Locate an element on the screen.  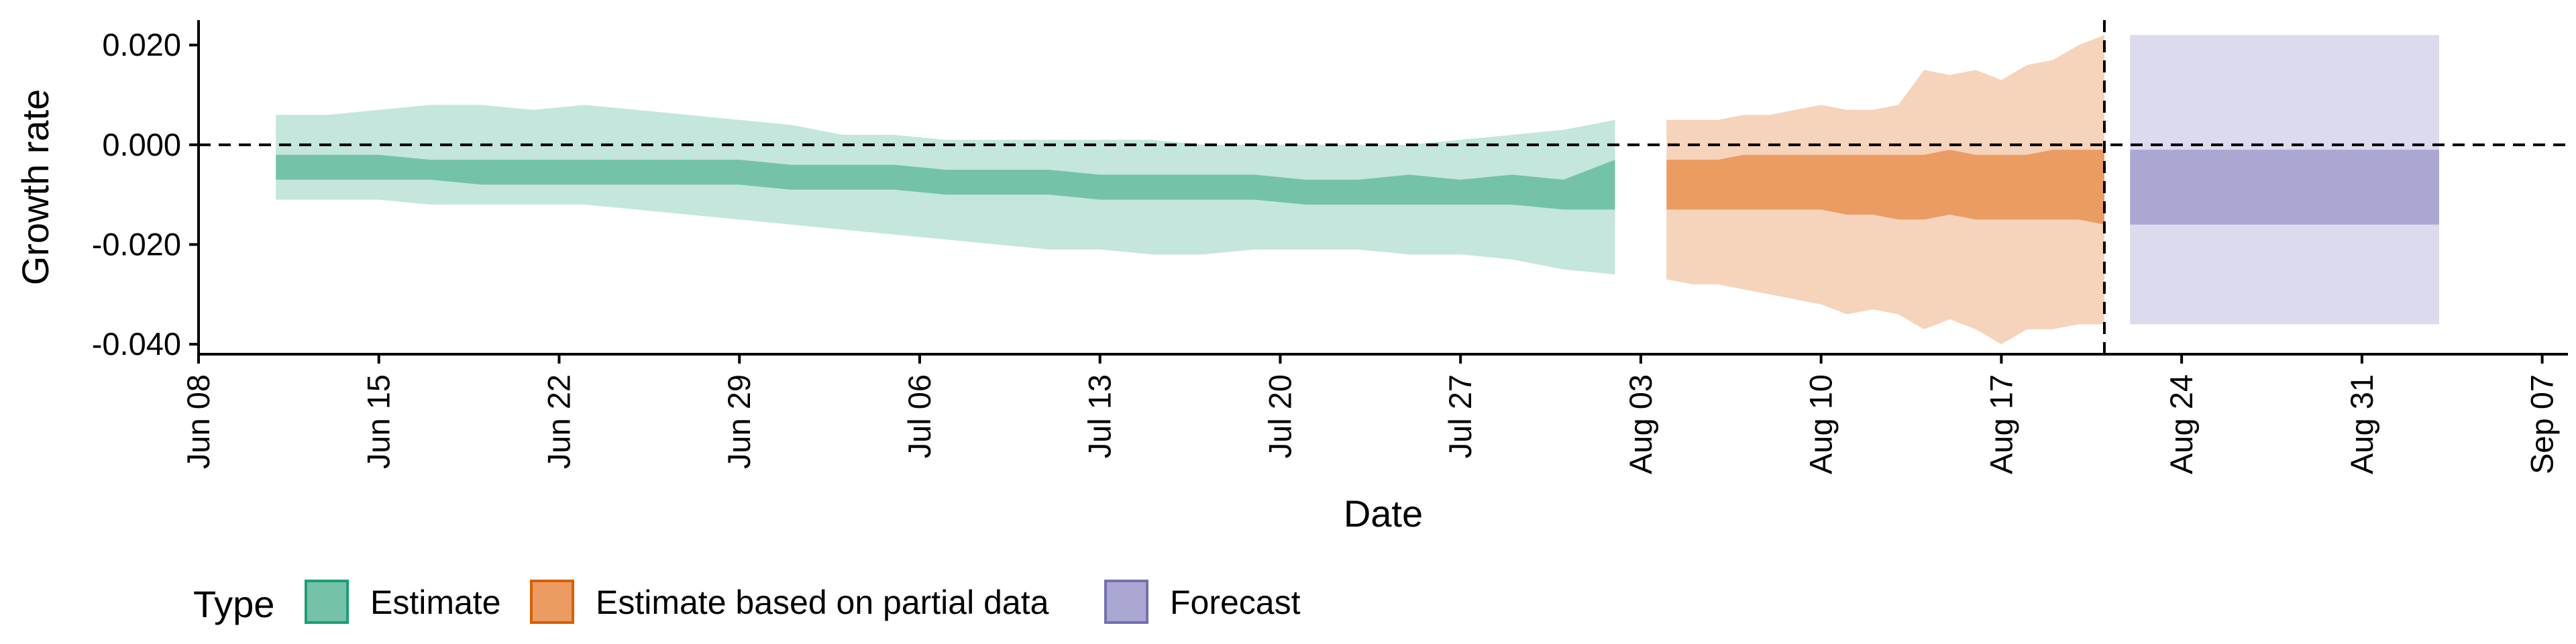
legend-label: Forecast is located at coordinates (1235, 602).